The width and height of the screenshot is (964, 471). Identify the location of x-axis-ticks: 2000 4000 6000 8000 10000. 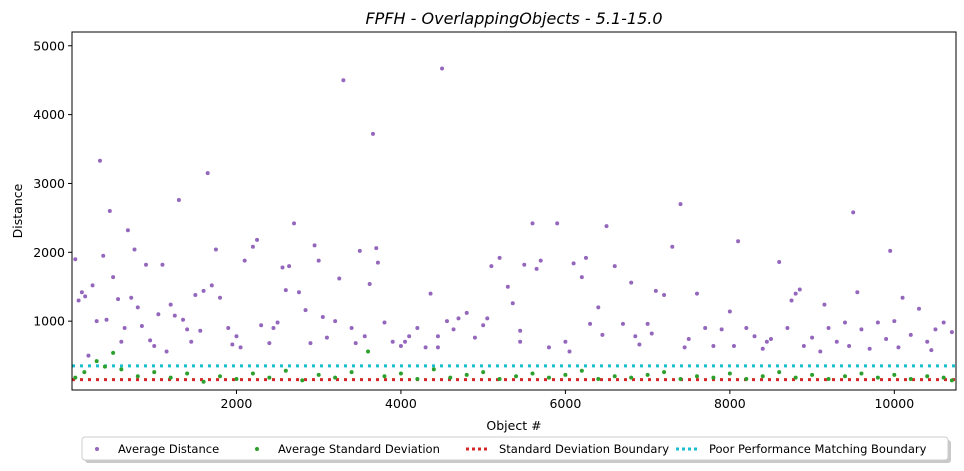
(567, 400).